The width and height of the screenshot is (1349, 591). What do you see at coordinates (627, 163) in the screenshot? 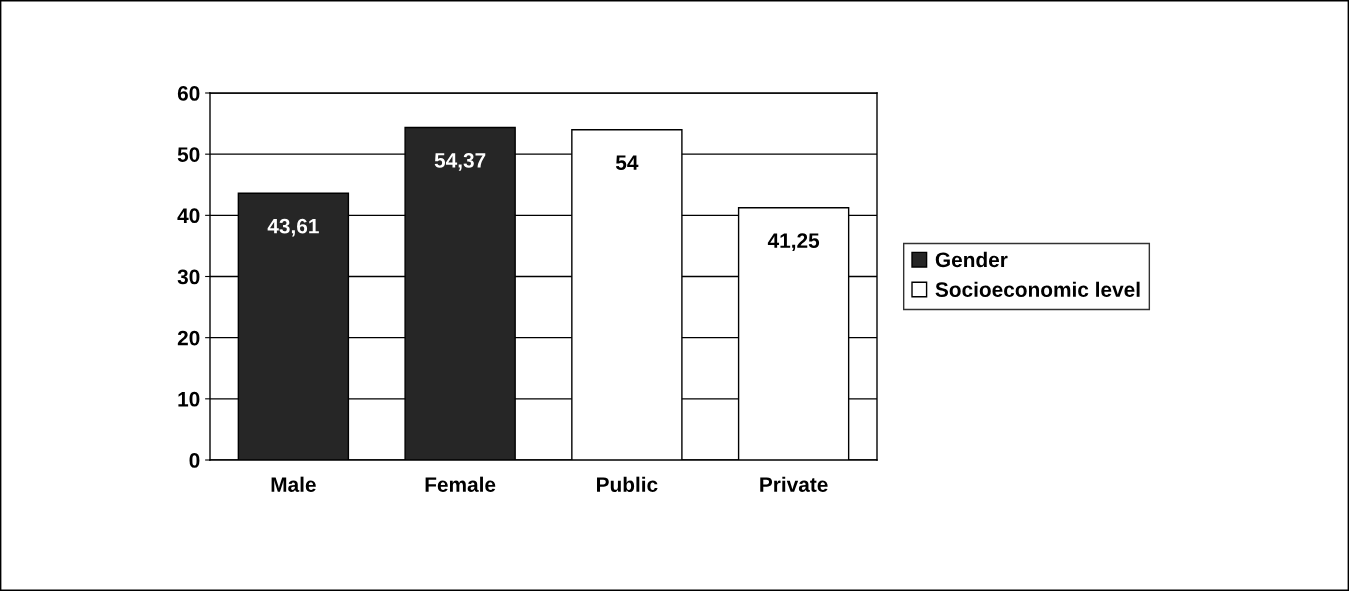
I see `data-label: 54` at bounding box center [627, 163].